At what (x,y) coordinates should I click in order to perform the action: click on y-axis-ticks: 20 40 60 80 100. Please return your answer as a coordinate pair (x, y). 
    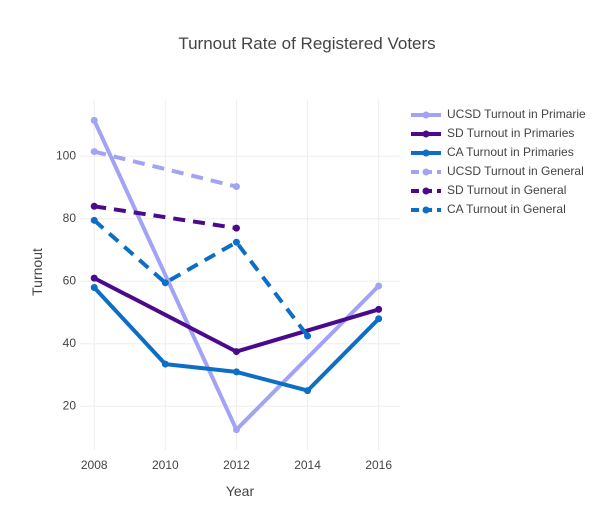
    Looking at the image, I should click on (66, 280).